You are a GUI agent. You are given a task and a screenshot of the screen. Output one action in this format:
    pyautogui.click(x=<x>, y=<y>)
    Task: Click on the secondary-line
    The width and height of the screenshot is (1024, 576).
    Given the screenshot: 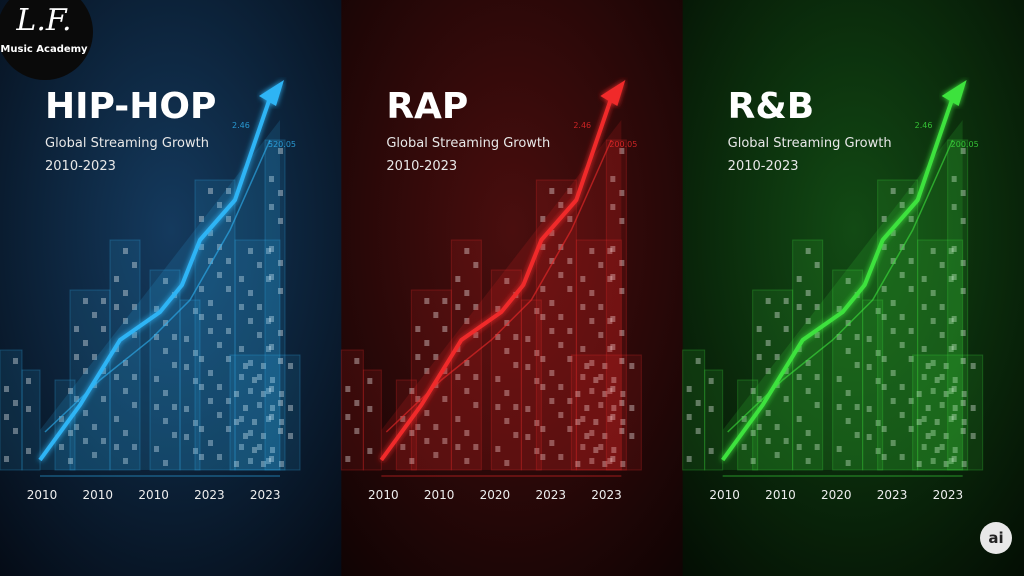 What is the action you would take?
    pyautogui.click(x=499, y=286)
    